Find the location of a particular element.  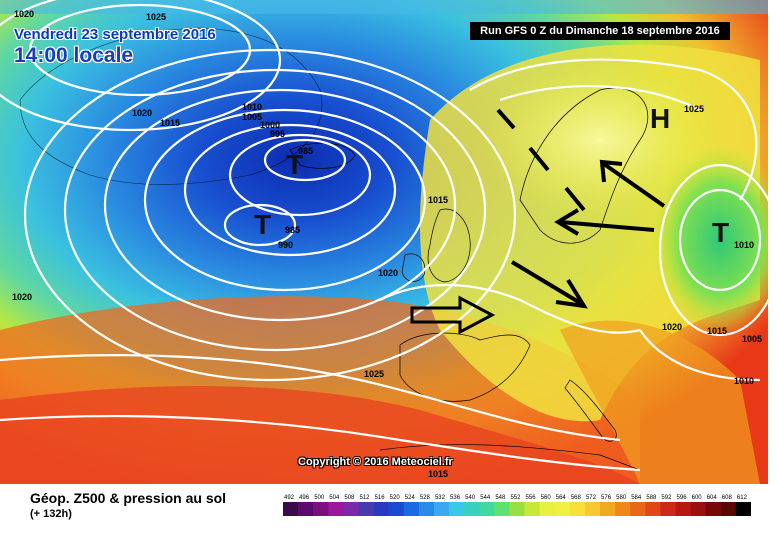

isobar-label: 995 is located at coordinates (277, 134).